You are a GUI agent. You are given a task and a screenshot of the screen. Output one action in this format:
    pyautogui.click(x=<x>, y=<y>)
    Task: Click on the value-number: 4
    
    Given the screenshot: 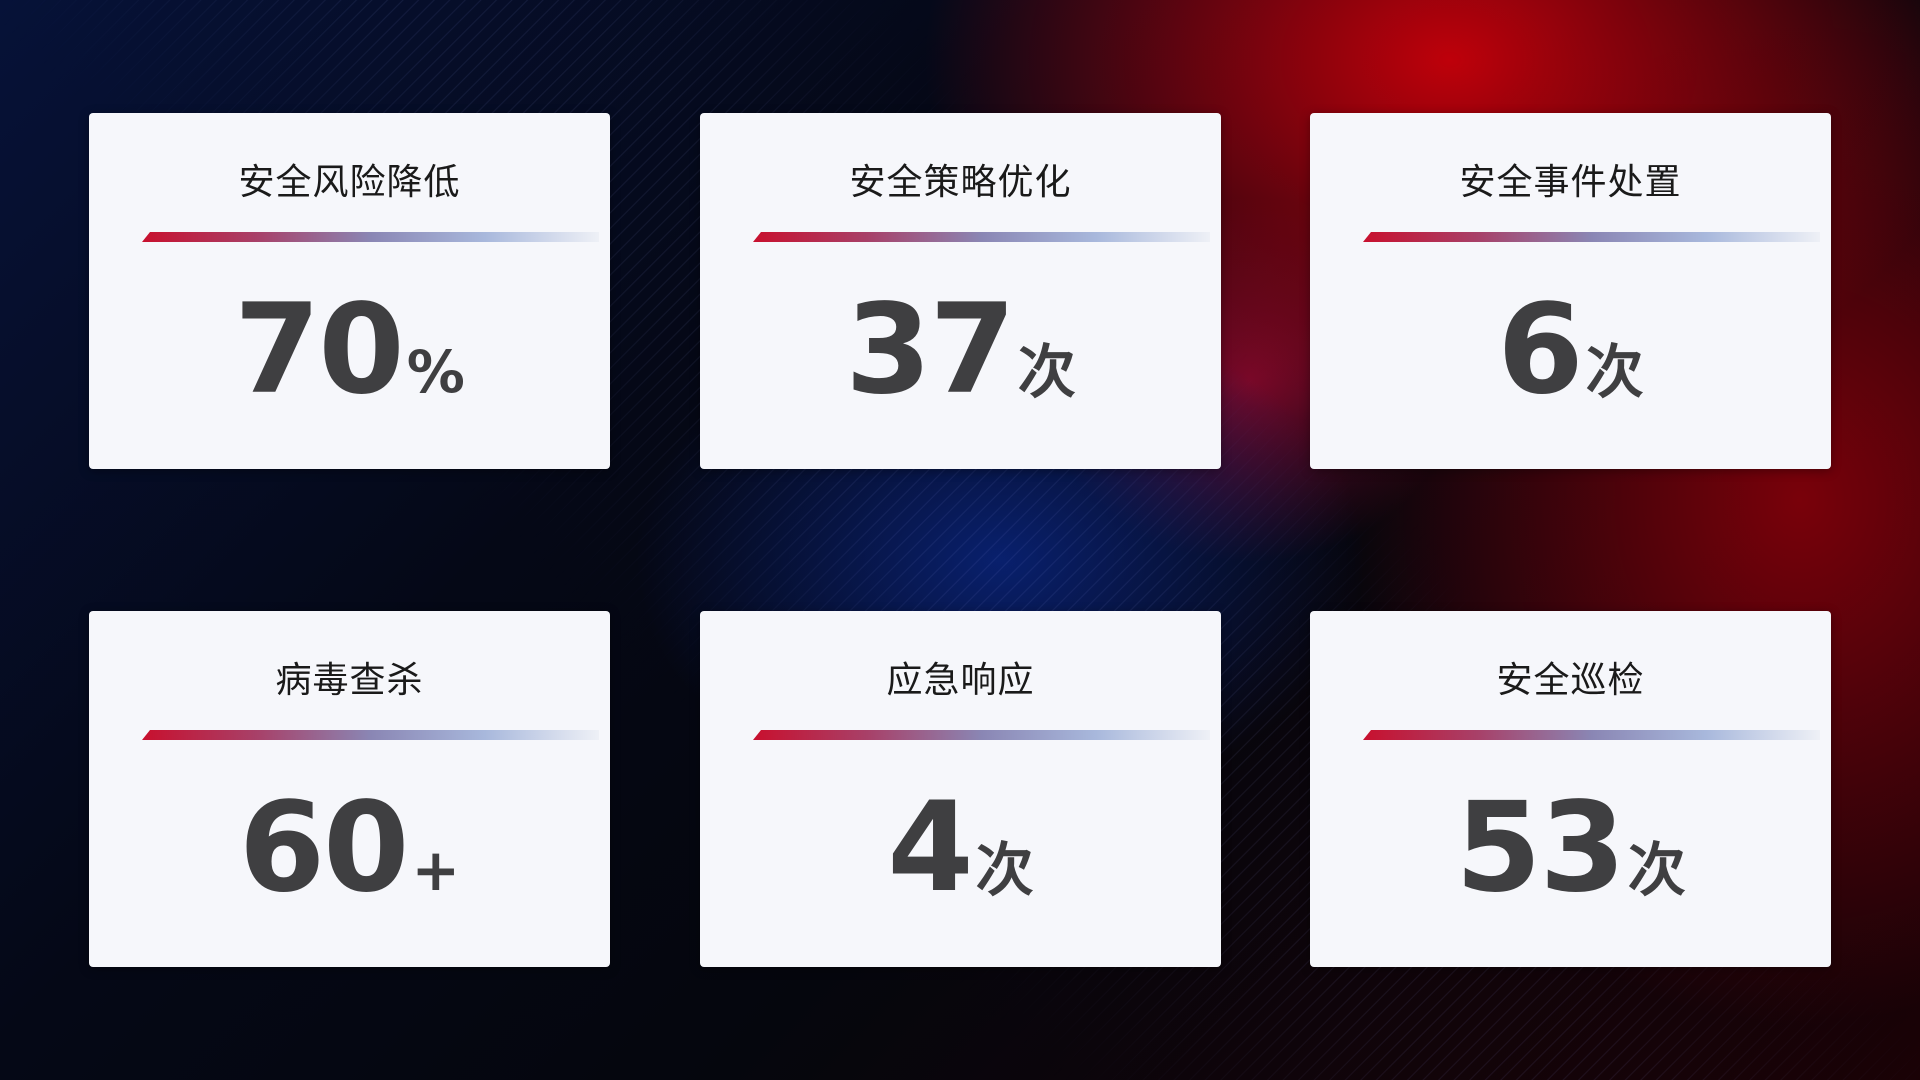 What is the action you would take?
    pyautogui.click(x=930, y=848)
    